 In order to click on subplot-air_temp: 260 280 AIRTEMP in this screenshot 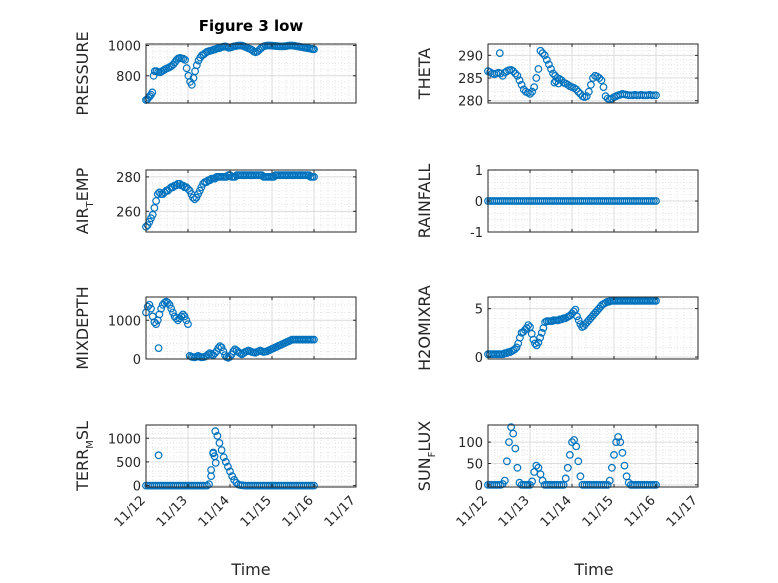, I will do `click(215, 200)`.